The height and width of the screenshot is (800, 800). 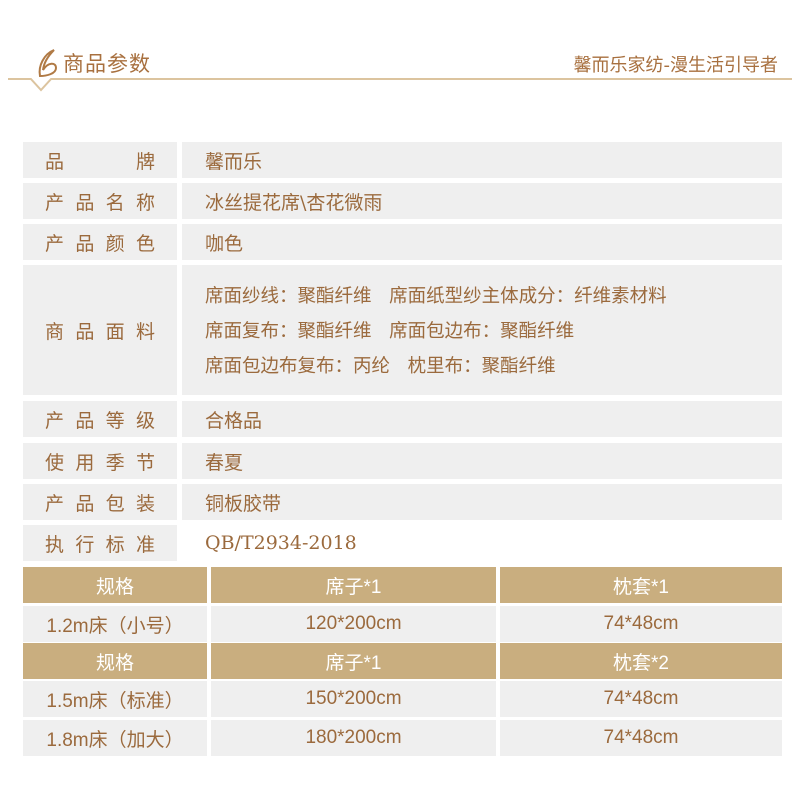 I want to click on param-value: QB/T2934-2018, so click(x=482, y=543).